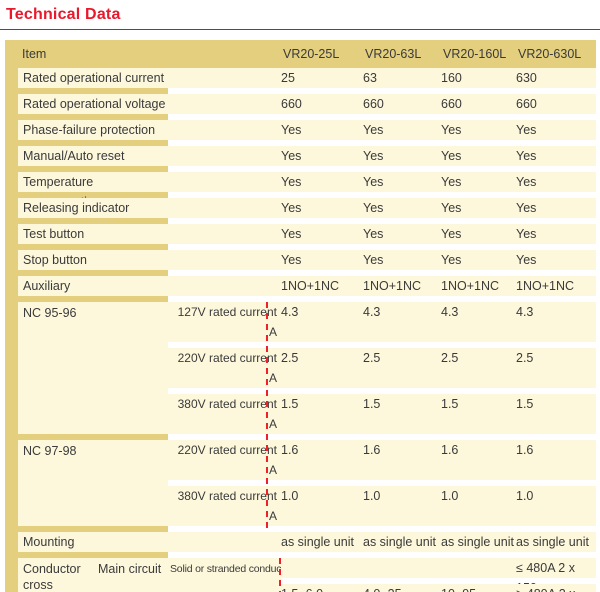  Describe the element at coordinates (475, 54) in the screenshot. I see `column-header-vr20-160l: VR20-160L` at that location.